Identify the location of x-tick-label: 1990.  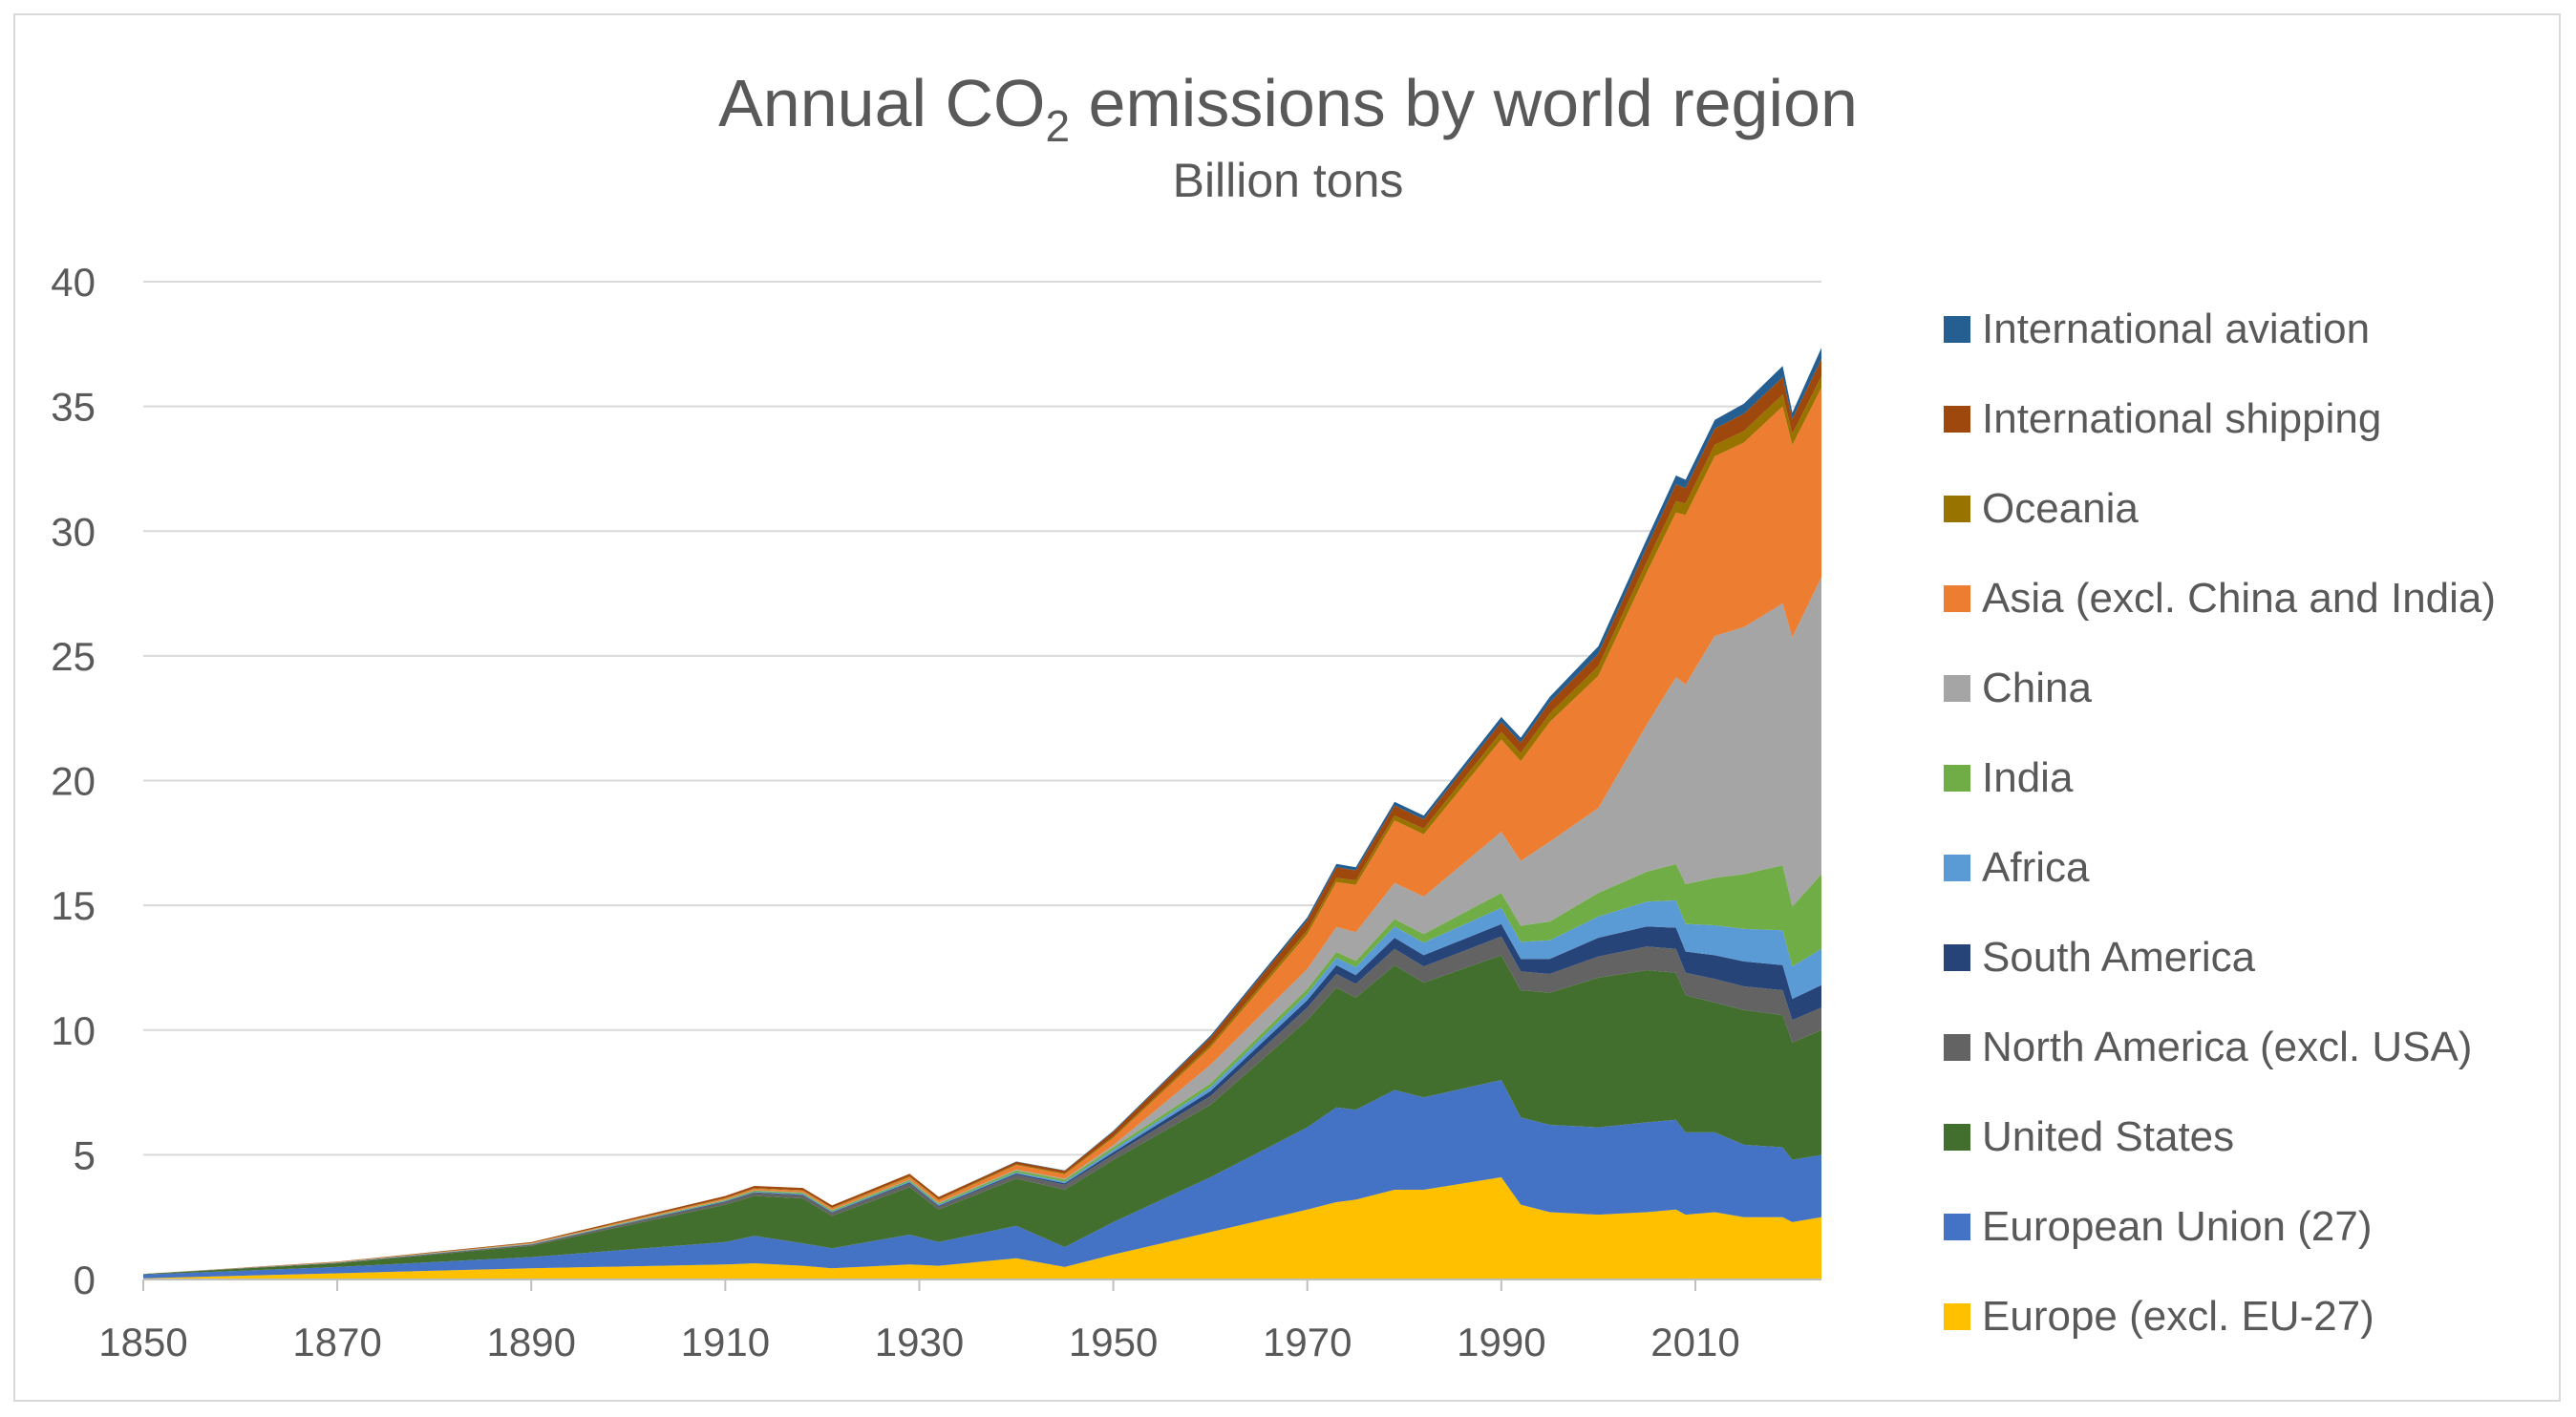
(1501, 1342).